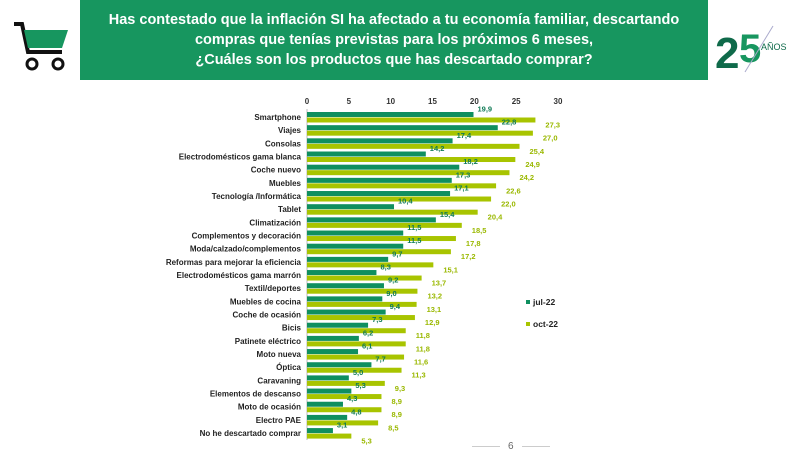 The image size is (793, 452). Describe the element at coordinates (463, 174) in the screenshot. I see `data-label-jul-22: 17,3` at that location.